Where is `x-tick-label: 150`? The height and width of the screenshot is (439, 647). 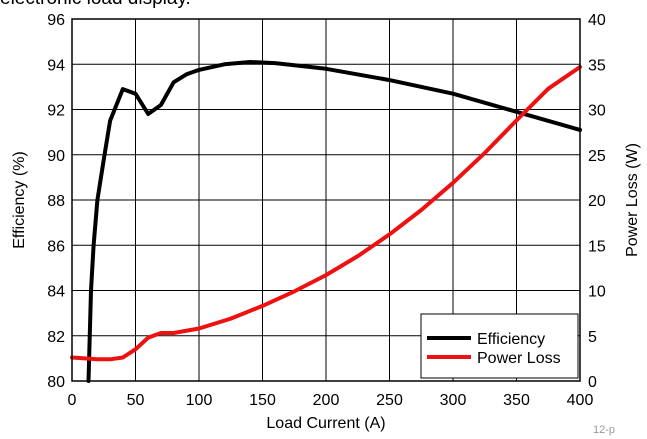
x-tick-label: 150 is located at coordinates (262, 400).